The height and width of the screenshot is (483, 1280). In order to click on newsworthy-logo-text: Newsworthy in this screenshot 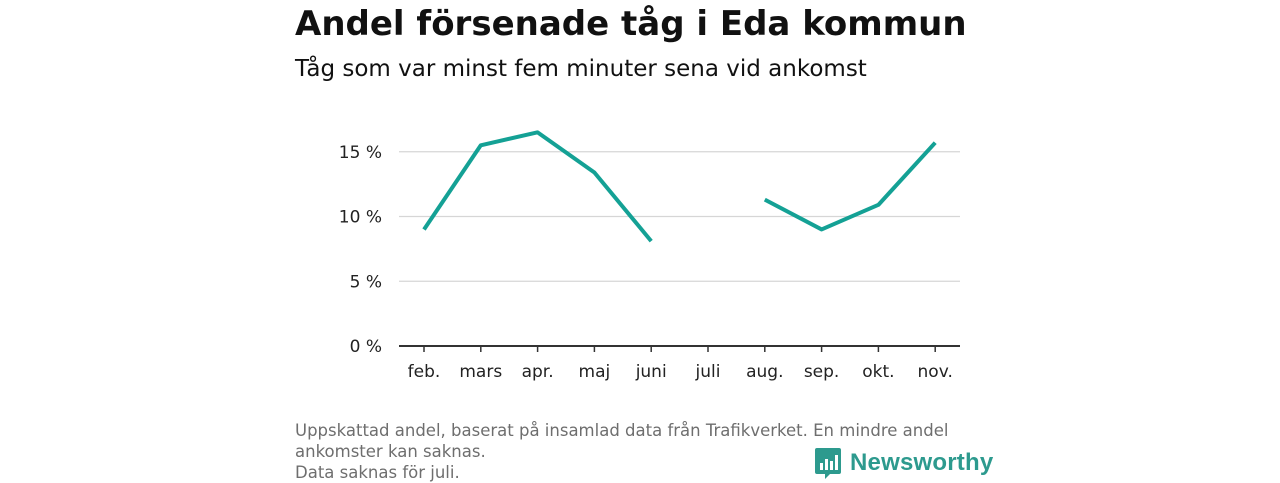, I will do `click(922, 462)`.